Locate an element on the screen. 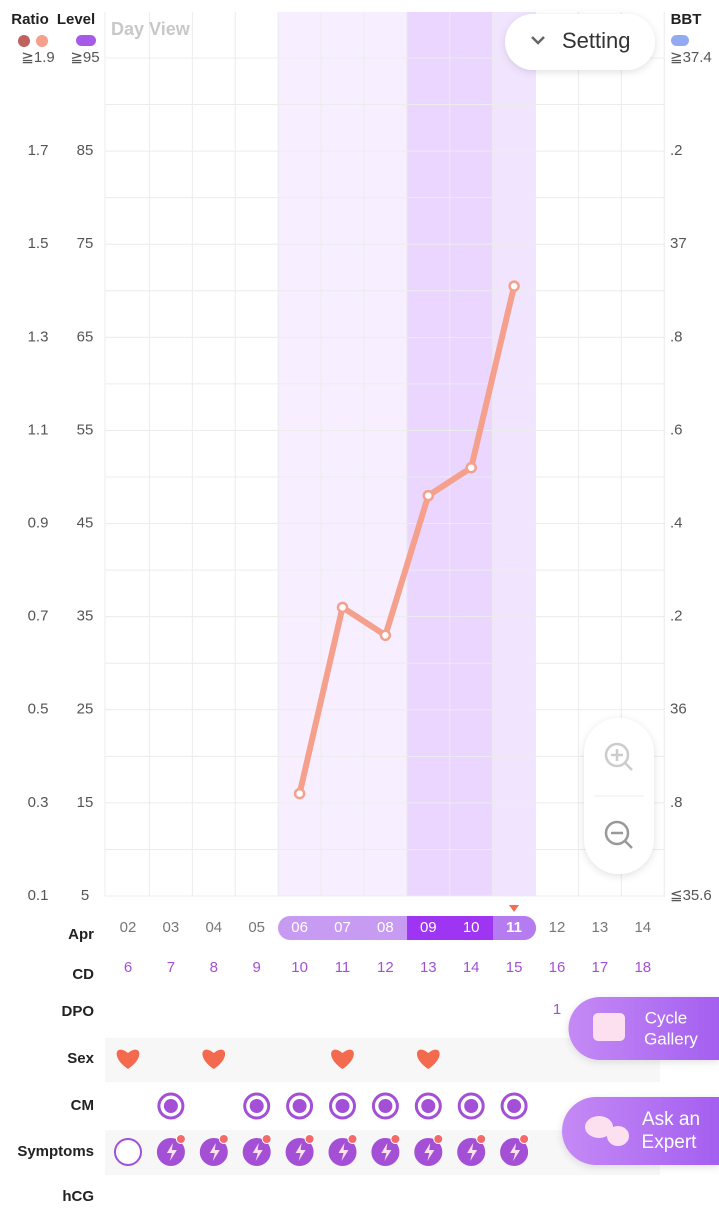 The height and width of the screenshot is (1222, 719). date-label: 14 is located at coordinates (642, 927).